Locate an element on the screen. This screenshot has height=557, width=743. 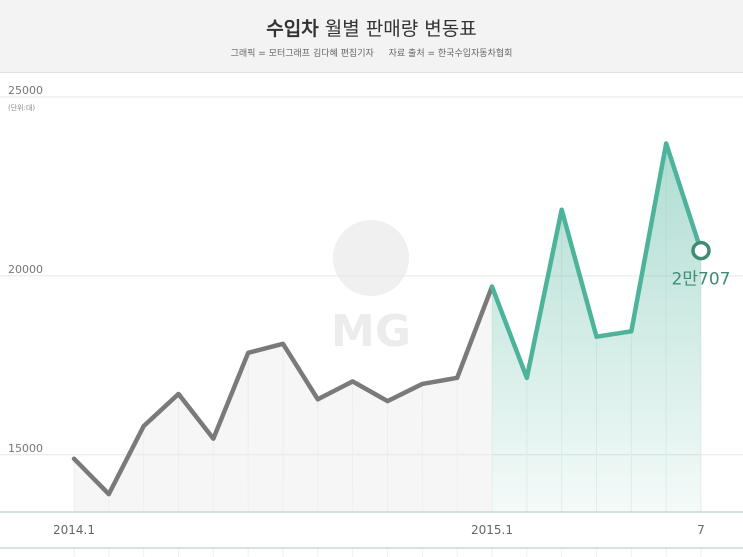
y-unit-label: (단위:대) is located at coordinates (21, 107).